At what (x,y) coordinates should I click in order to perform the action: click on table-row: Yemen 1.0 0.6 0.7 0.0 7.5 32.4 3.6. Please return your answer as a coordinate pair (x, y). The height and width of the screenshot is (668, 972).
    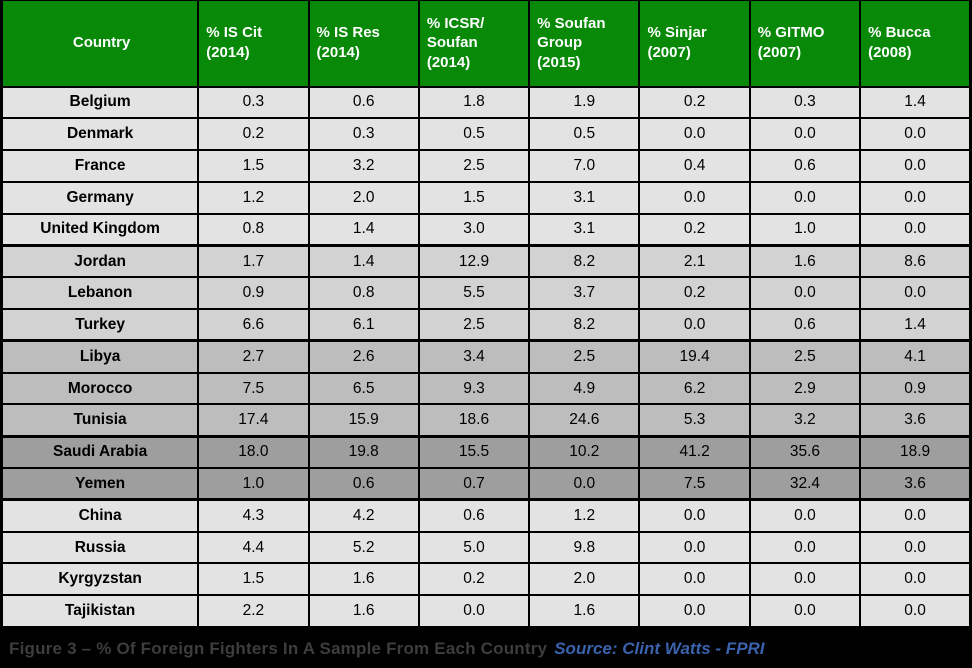
    Looking at the image, I should click on (486, 484).